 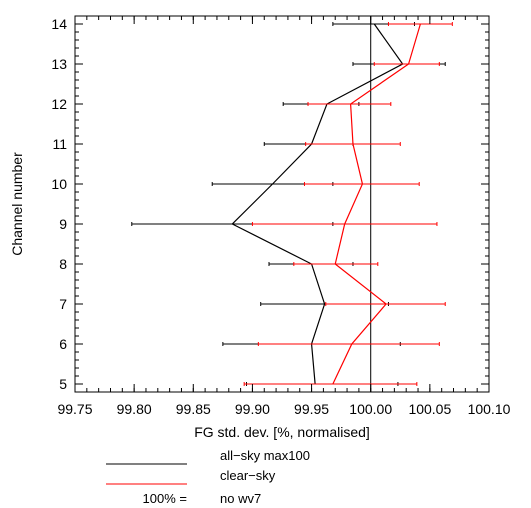 What do you see at coordinates (59, 104) in the screenshot?
I see `y-tick-label: 12` at bounding box center [59, 104].